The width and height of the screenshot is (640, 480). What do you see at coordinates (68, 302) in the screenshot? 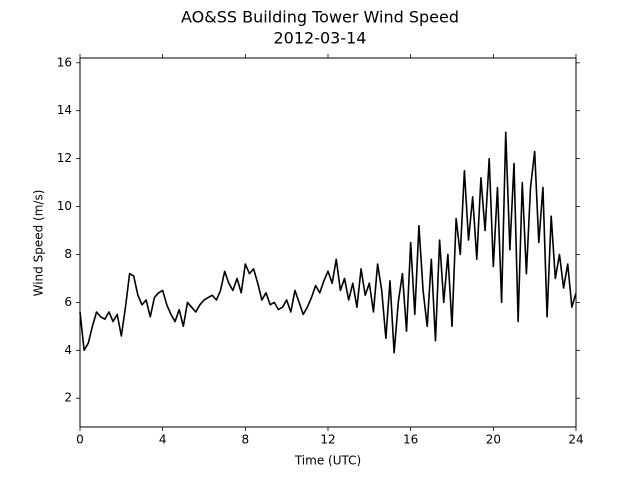
I see `y-tick-label: 6` at bounding box center [68, 302].